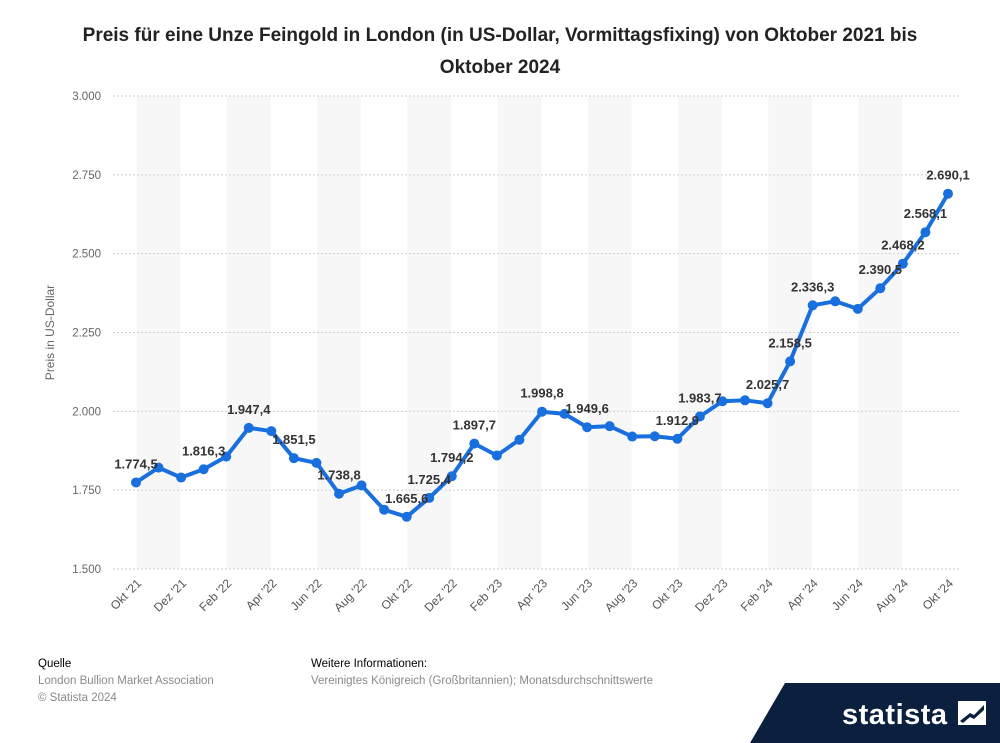 The height and width of the screenshot is (743, 1000). I want to click on x-tick-label: Jun '23, so click(576, 594).